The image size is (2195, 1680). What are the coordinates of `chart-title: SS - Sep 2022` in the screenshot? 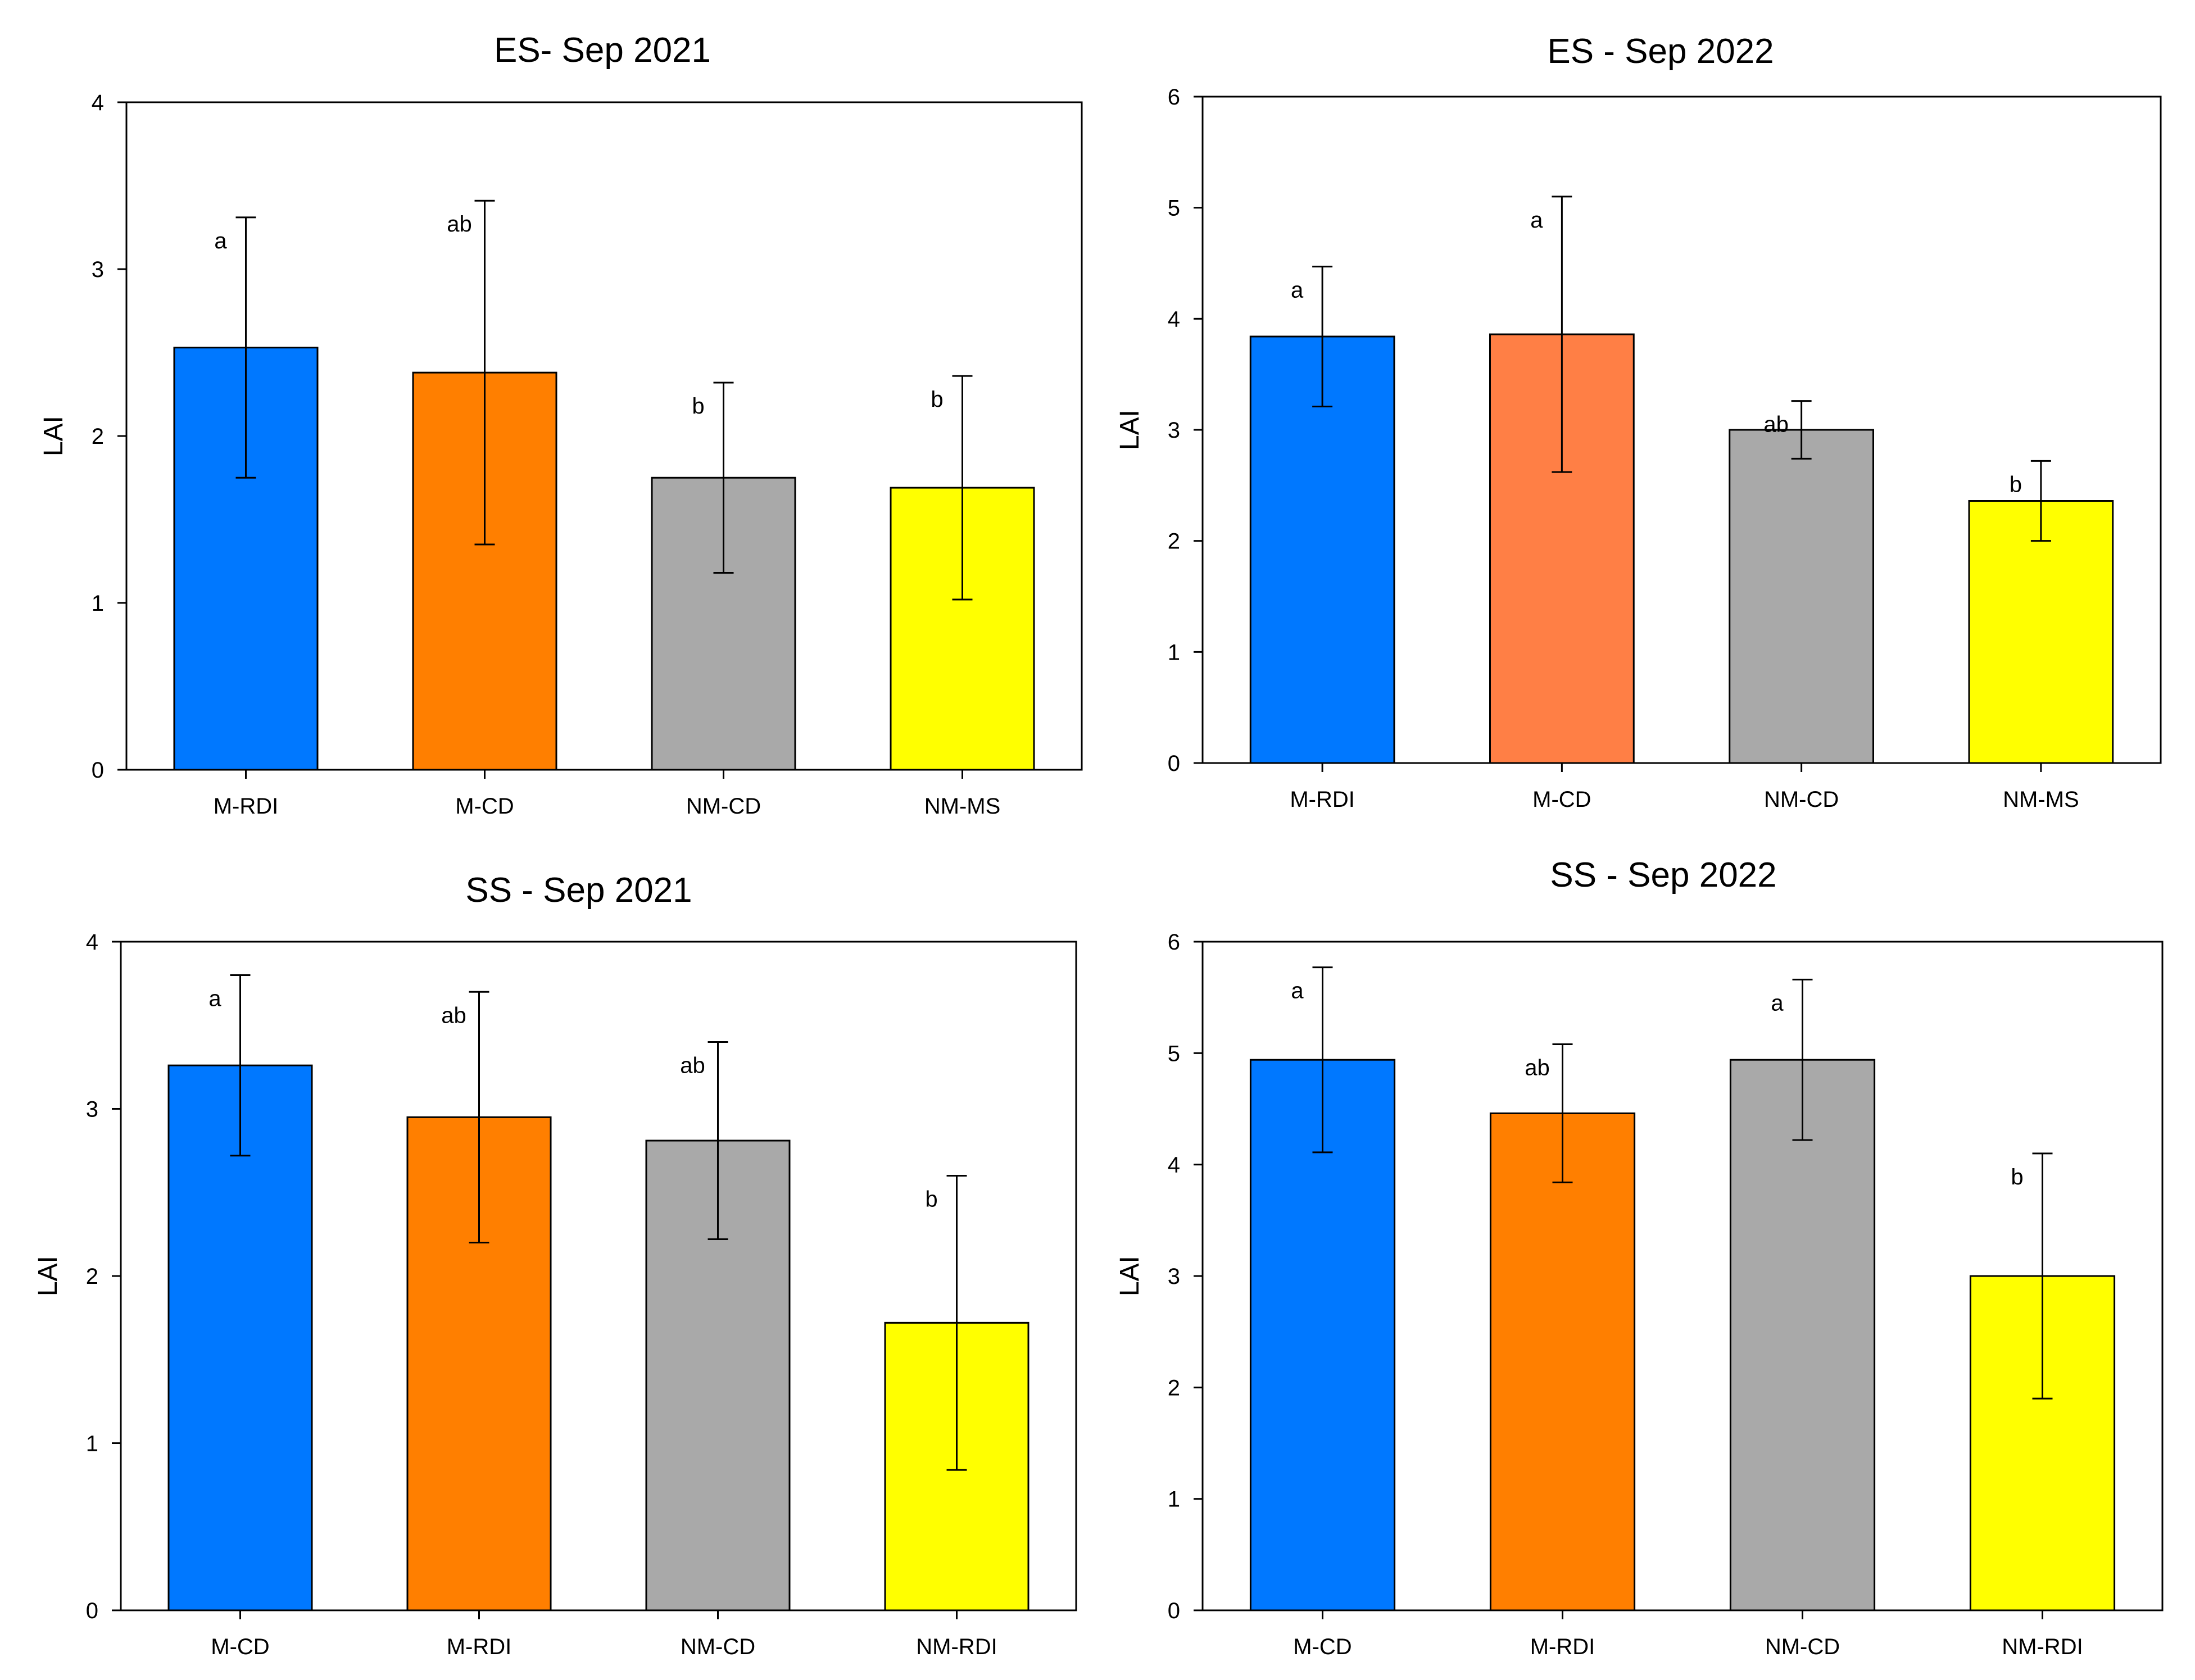 It's located at (1663, 875).